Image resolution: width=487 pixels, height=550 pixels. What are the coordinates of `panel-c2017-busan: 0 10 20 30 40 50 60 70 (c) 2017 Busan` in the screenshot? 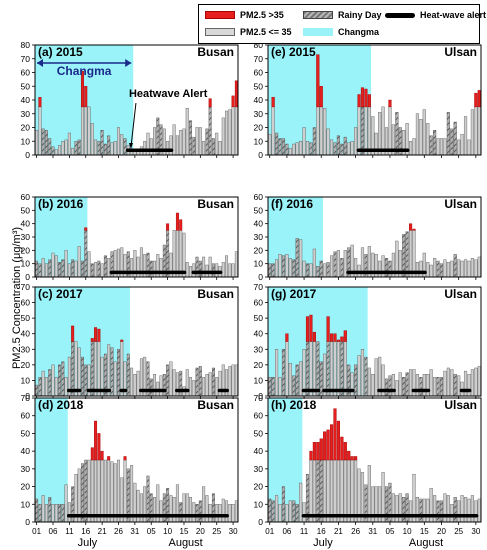 It's located at (130, 341).